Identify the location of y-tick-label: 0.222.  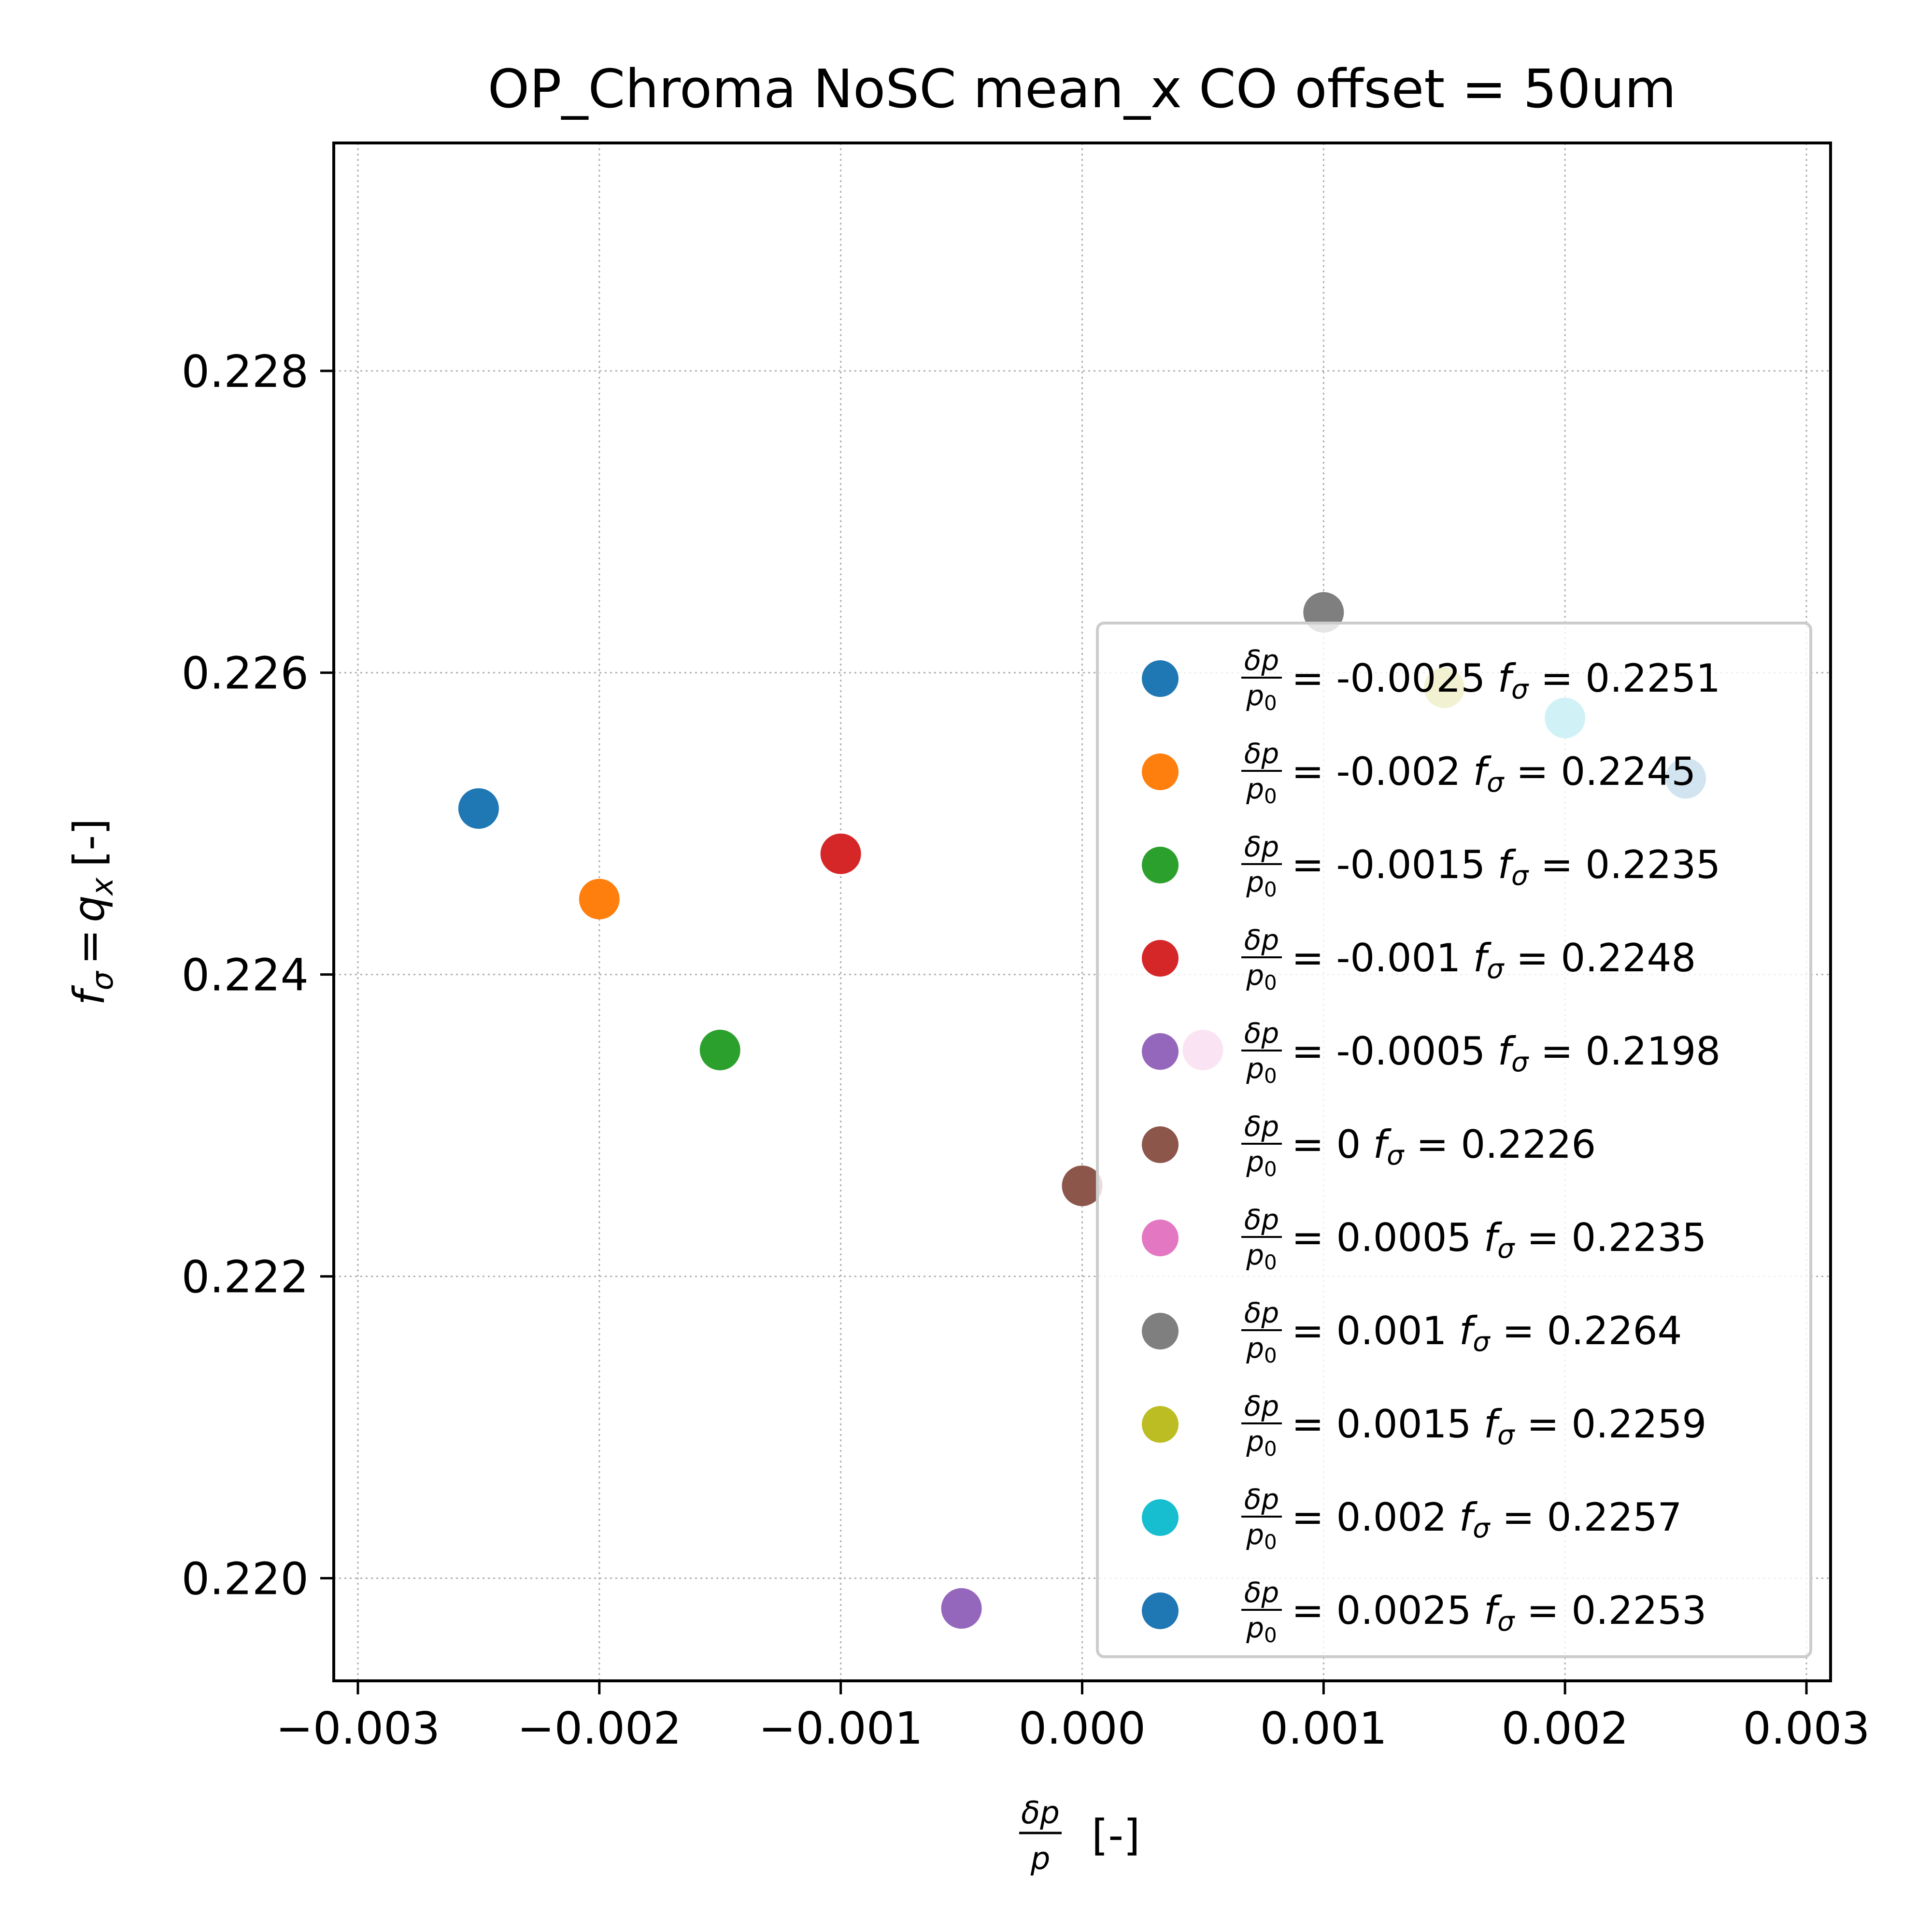
(245, 1277).